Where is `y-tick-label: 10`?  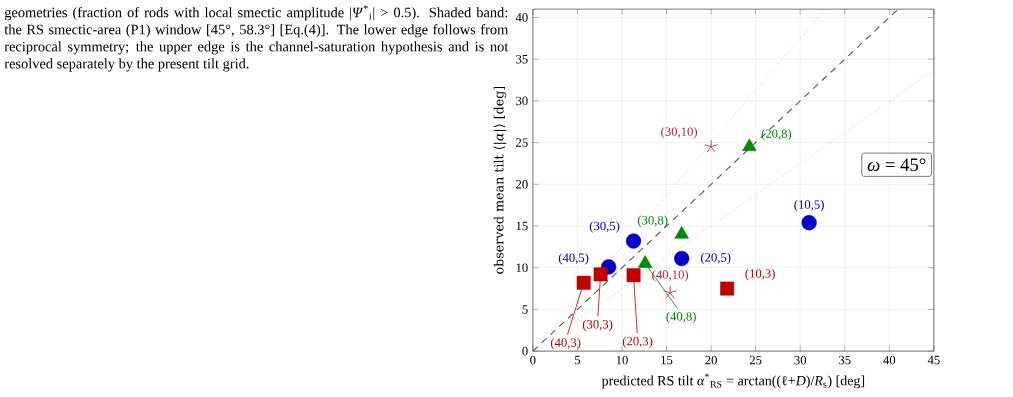 y-tick-label: 10 is located at coordinates (522, 267).